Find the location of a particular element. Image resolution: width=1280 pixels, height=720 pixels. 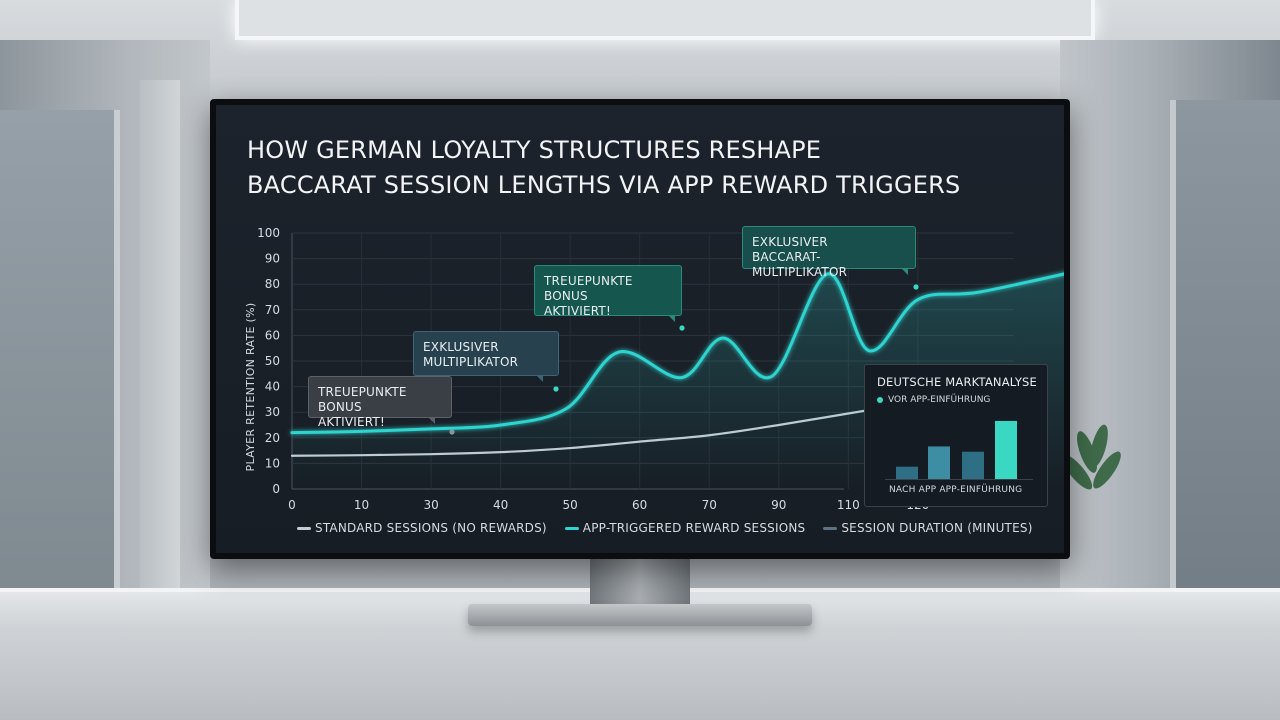

inset-title: DEUTSCHE MARKTANALYSE is located at coordinates (957, 382).